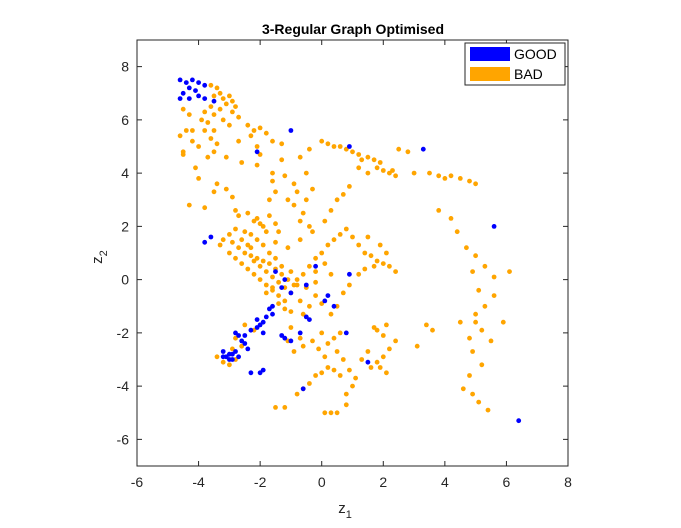 The image size is (681, 528). What do you see at coordinates (507, 482) in the screenshot?
I see `x-tick-label: 6` at bounding box center [507, 482].